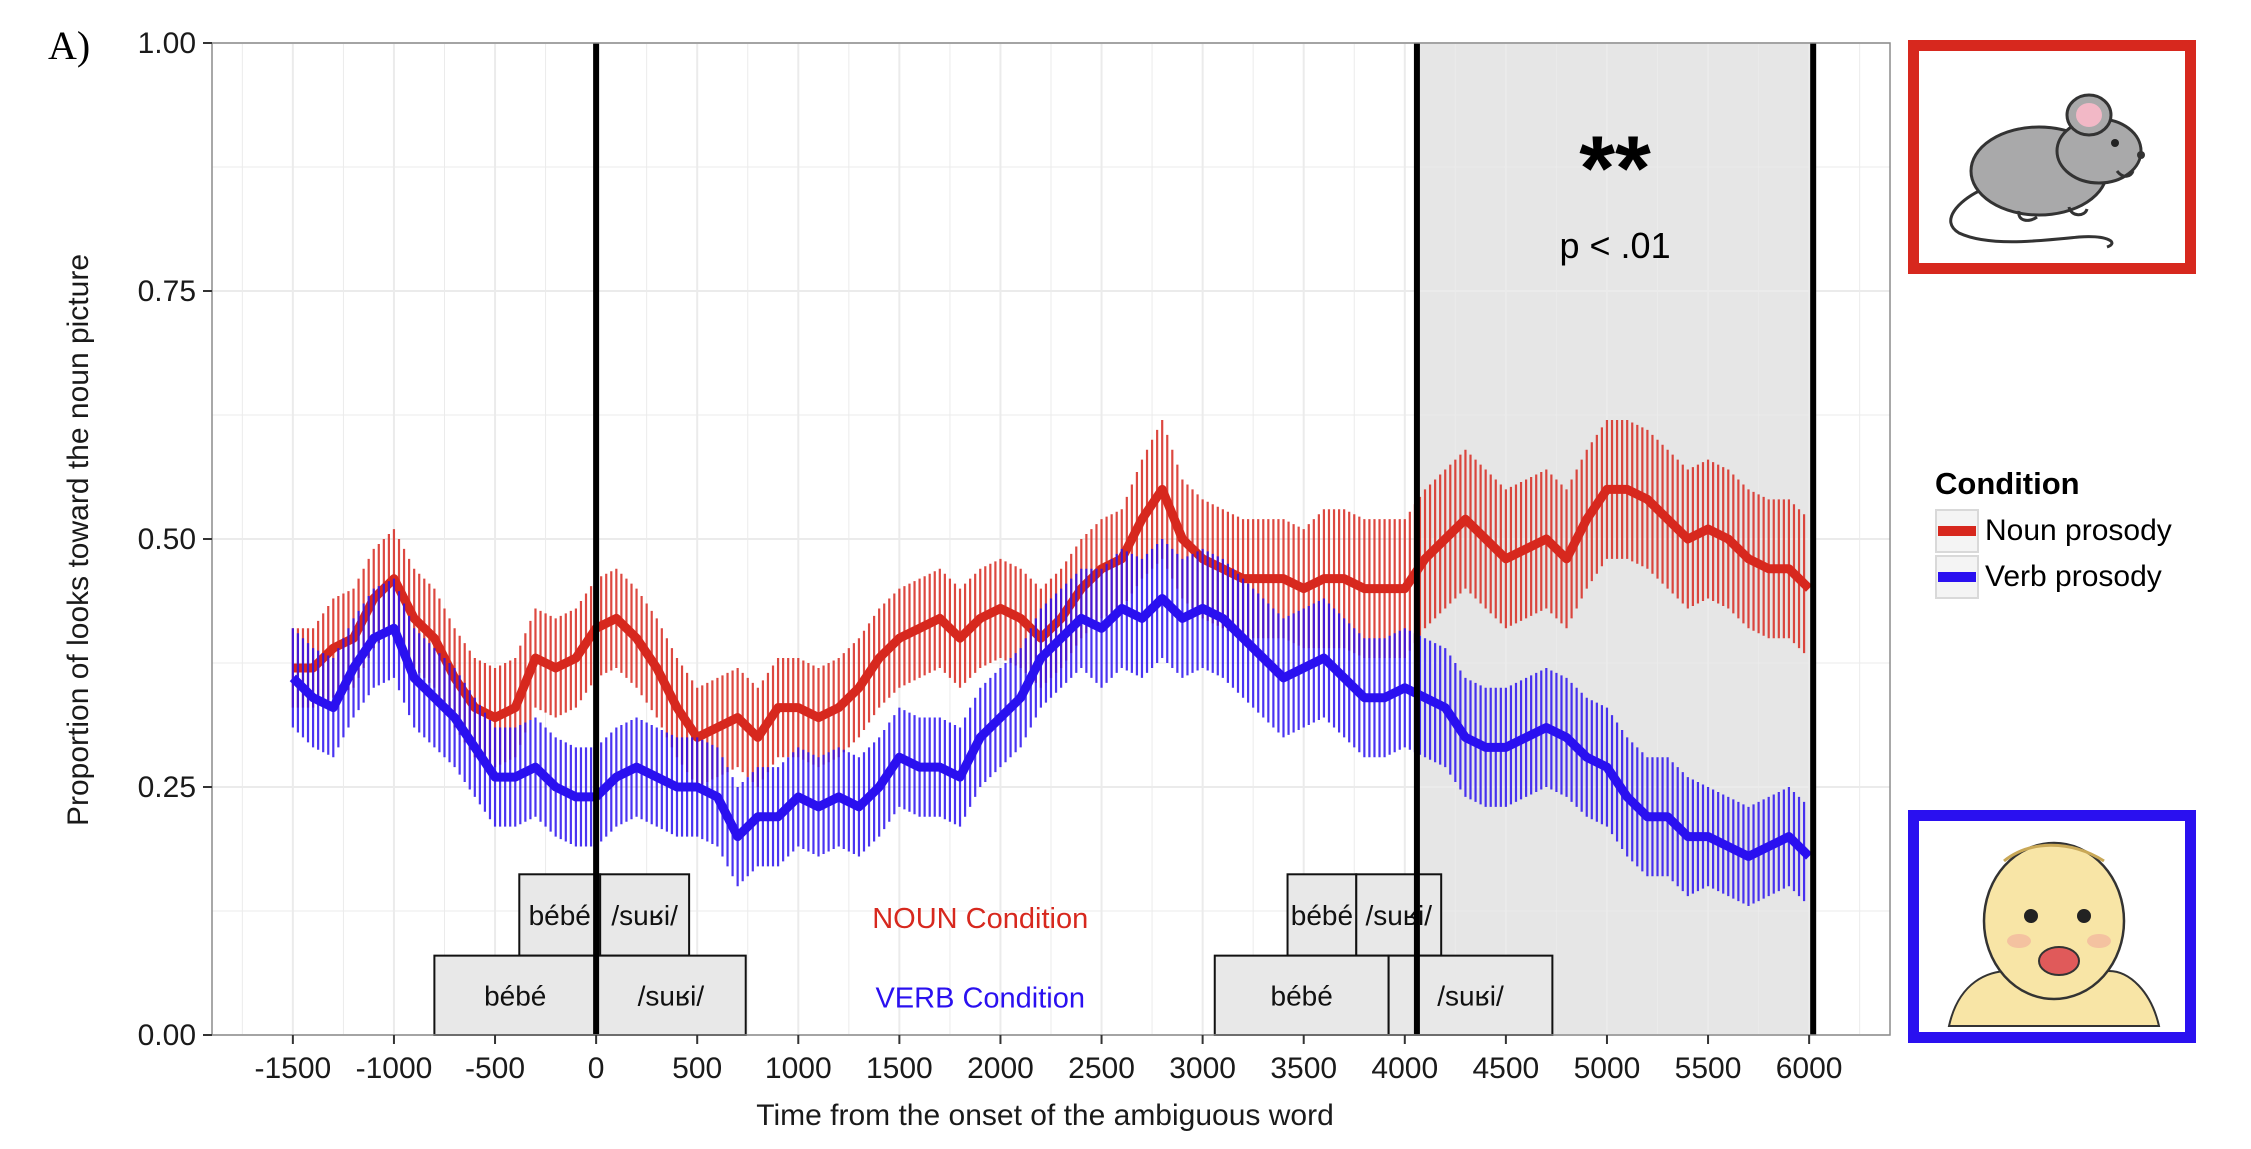 The width and height of the screenshot is (2251, 1149). I want to click on x-tick-label: 500, so click(697, 1068).